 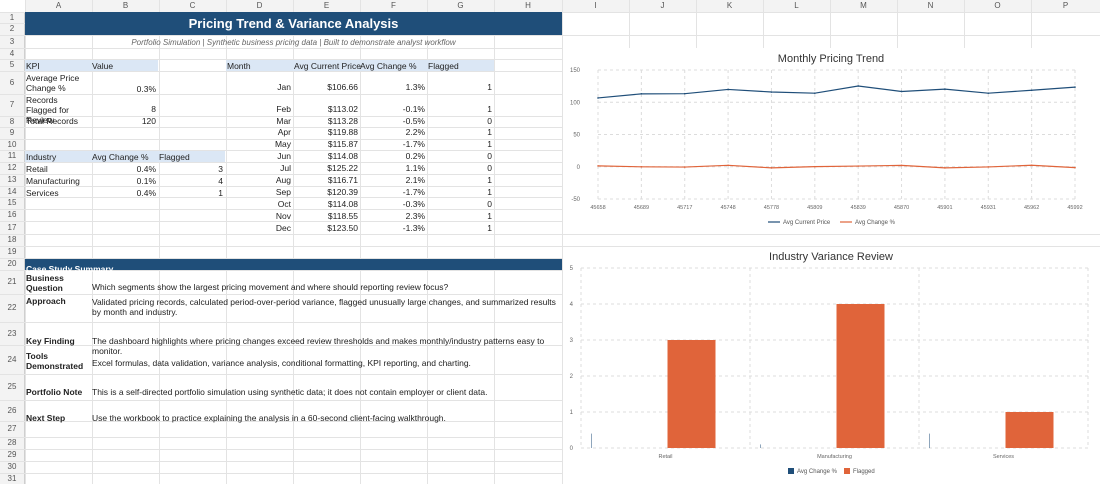 I want to click on industry-flagged: 3, so click(x=220, y=169).